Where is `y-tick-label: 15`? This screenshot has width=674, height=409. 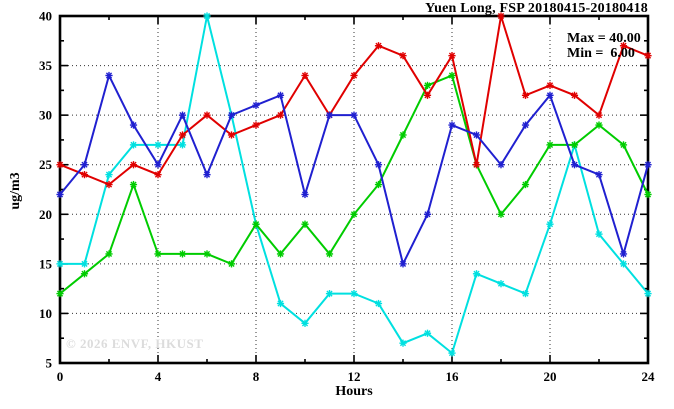
y-tick-label: 15 is located at coordinates (46, 263).